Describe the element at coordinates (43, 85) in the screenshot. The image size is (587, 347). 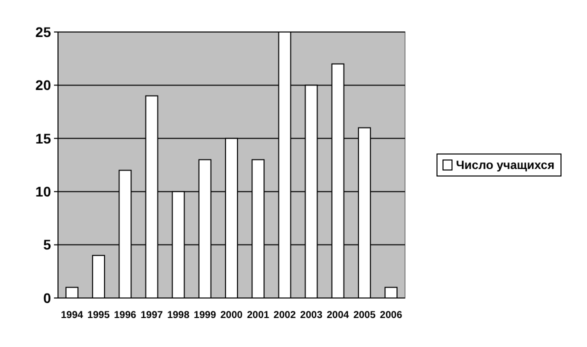
I see `y-tick-label: 20` at that location.